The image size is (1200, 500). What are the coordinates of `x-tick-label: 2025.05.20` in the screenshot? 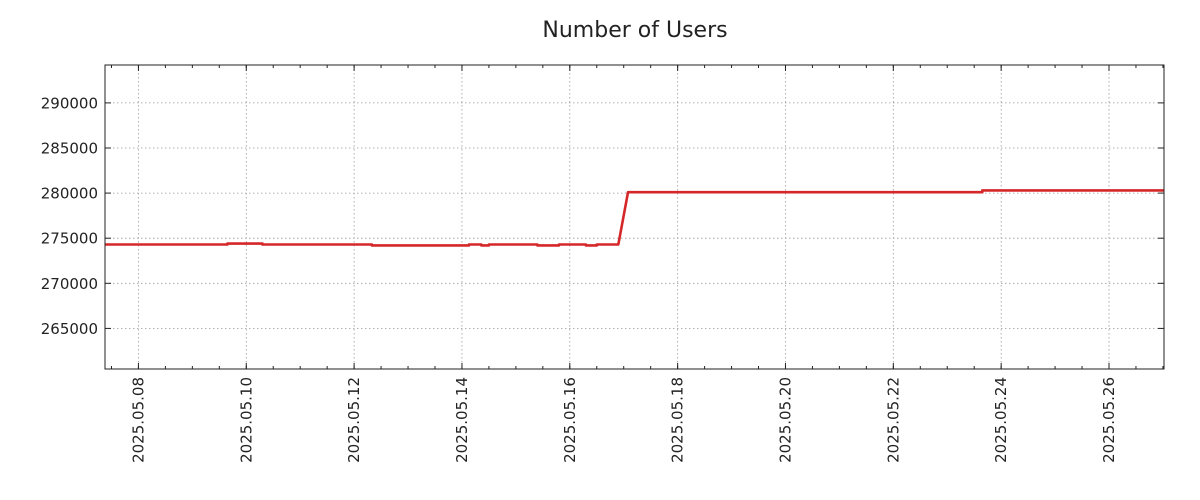 It's located at (785, 420).